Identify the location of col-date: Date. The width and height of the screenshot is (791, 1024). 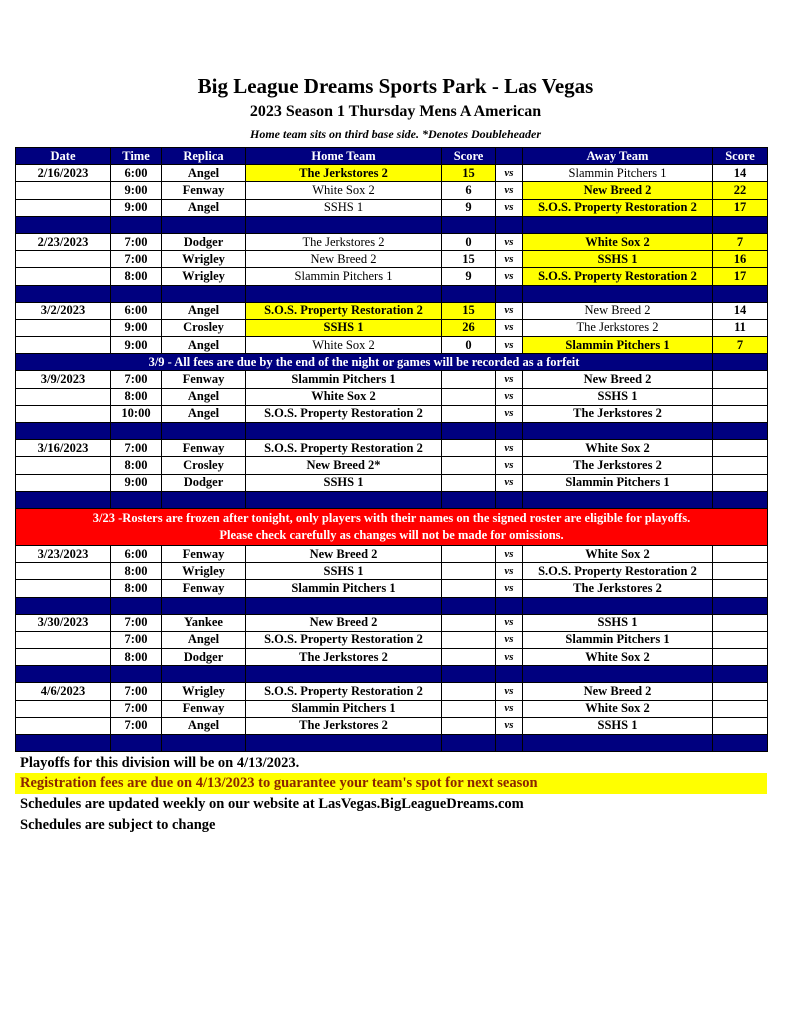
(63, 156).